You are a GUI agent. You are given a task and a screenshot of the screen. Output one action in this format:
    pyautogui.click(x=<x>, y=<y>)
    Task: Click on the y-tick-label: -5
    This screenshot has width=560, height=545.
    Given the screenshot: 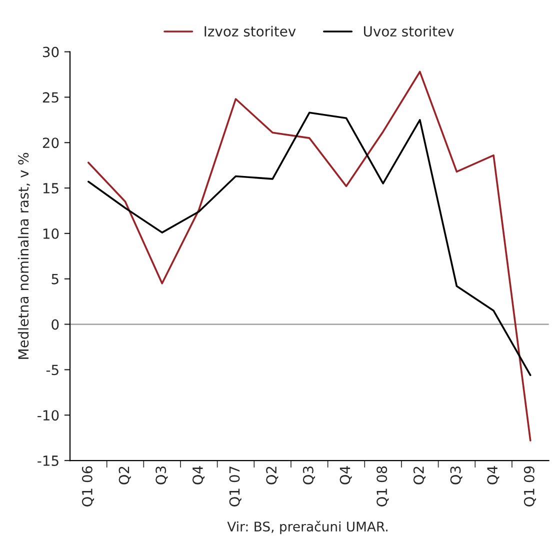 What is the action you would take?
    pyautogui.click(x=52, y=370)
    